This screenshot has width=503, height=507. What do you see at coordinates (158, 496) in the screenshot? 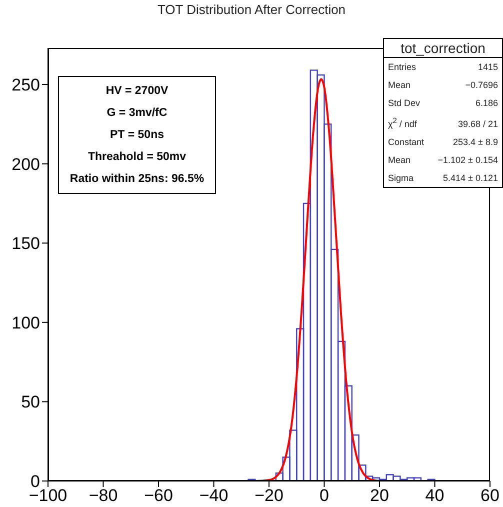
I see `x-tick-label: −60` at bounding box center [158, 496].